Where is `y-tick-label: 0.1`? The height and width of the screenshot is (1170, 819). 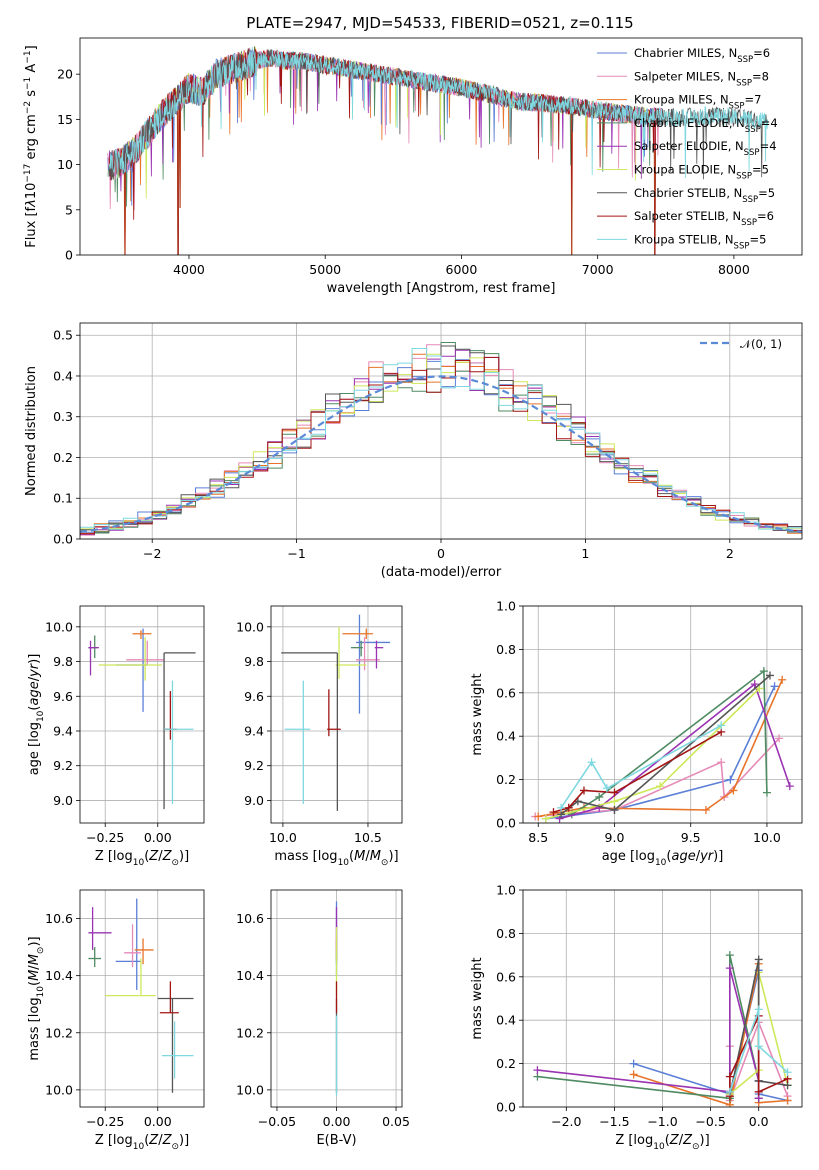 y-tick-label: 0.1 is located at coordinates (63, 498).